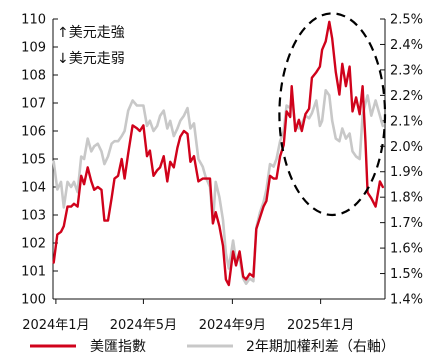 Image resolution: width=438 pixels, height=361 pixels. I want to click on left-y-tick-label: 107, so click(33, 104).